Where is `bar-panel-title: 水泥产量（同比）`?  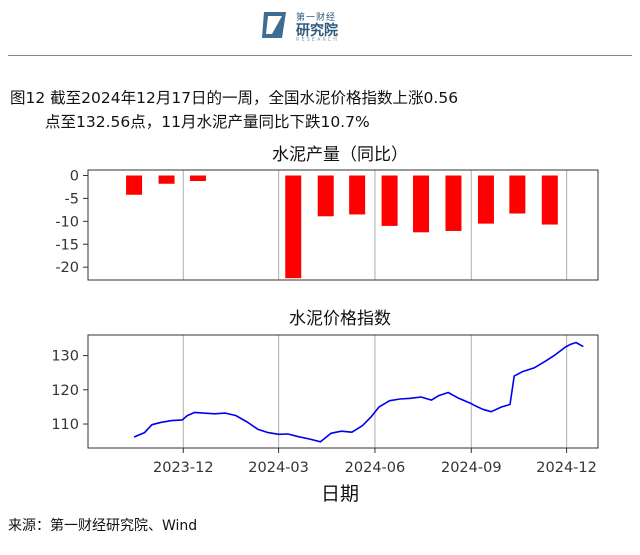 bar-panel-title: 水泥产量（同比） is located at coordinates (340, 155).